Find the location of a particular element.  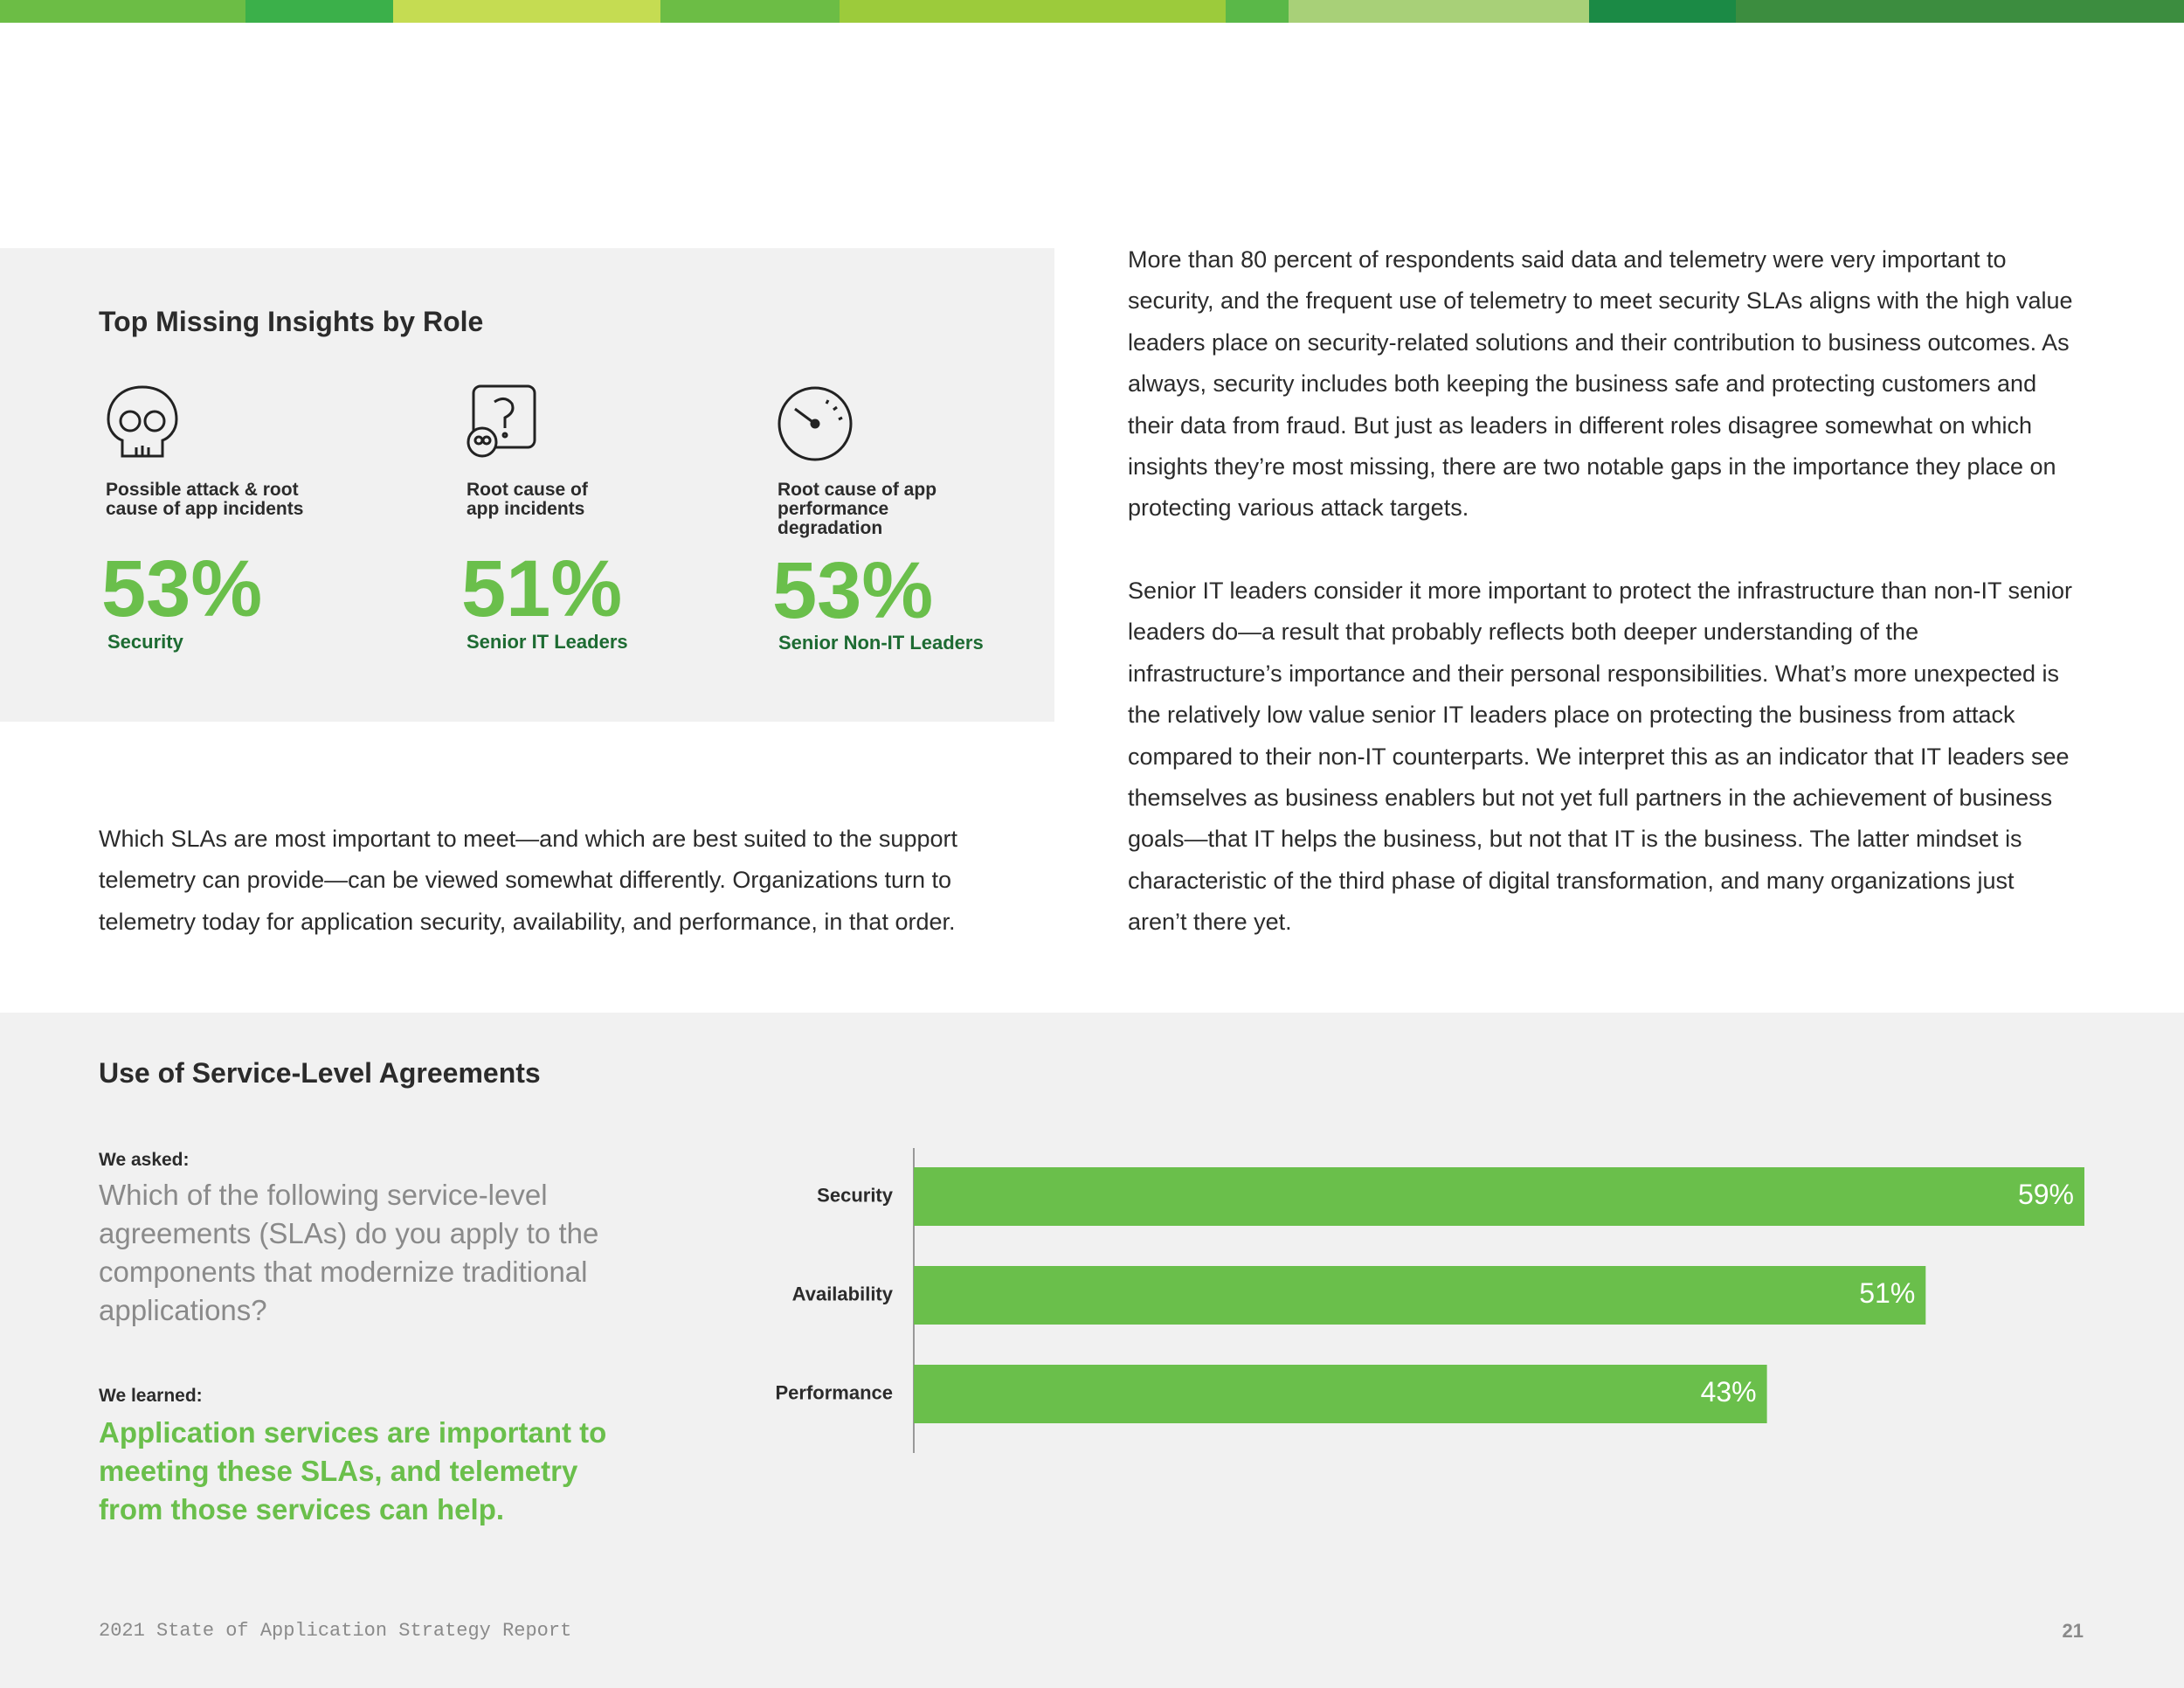

icon-skull is located at coordinates (142, 421).